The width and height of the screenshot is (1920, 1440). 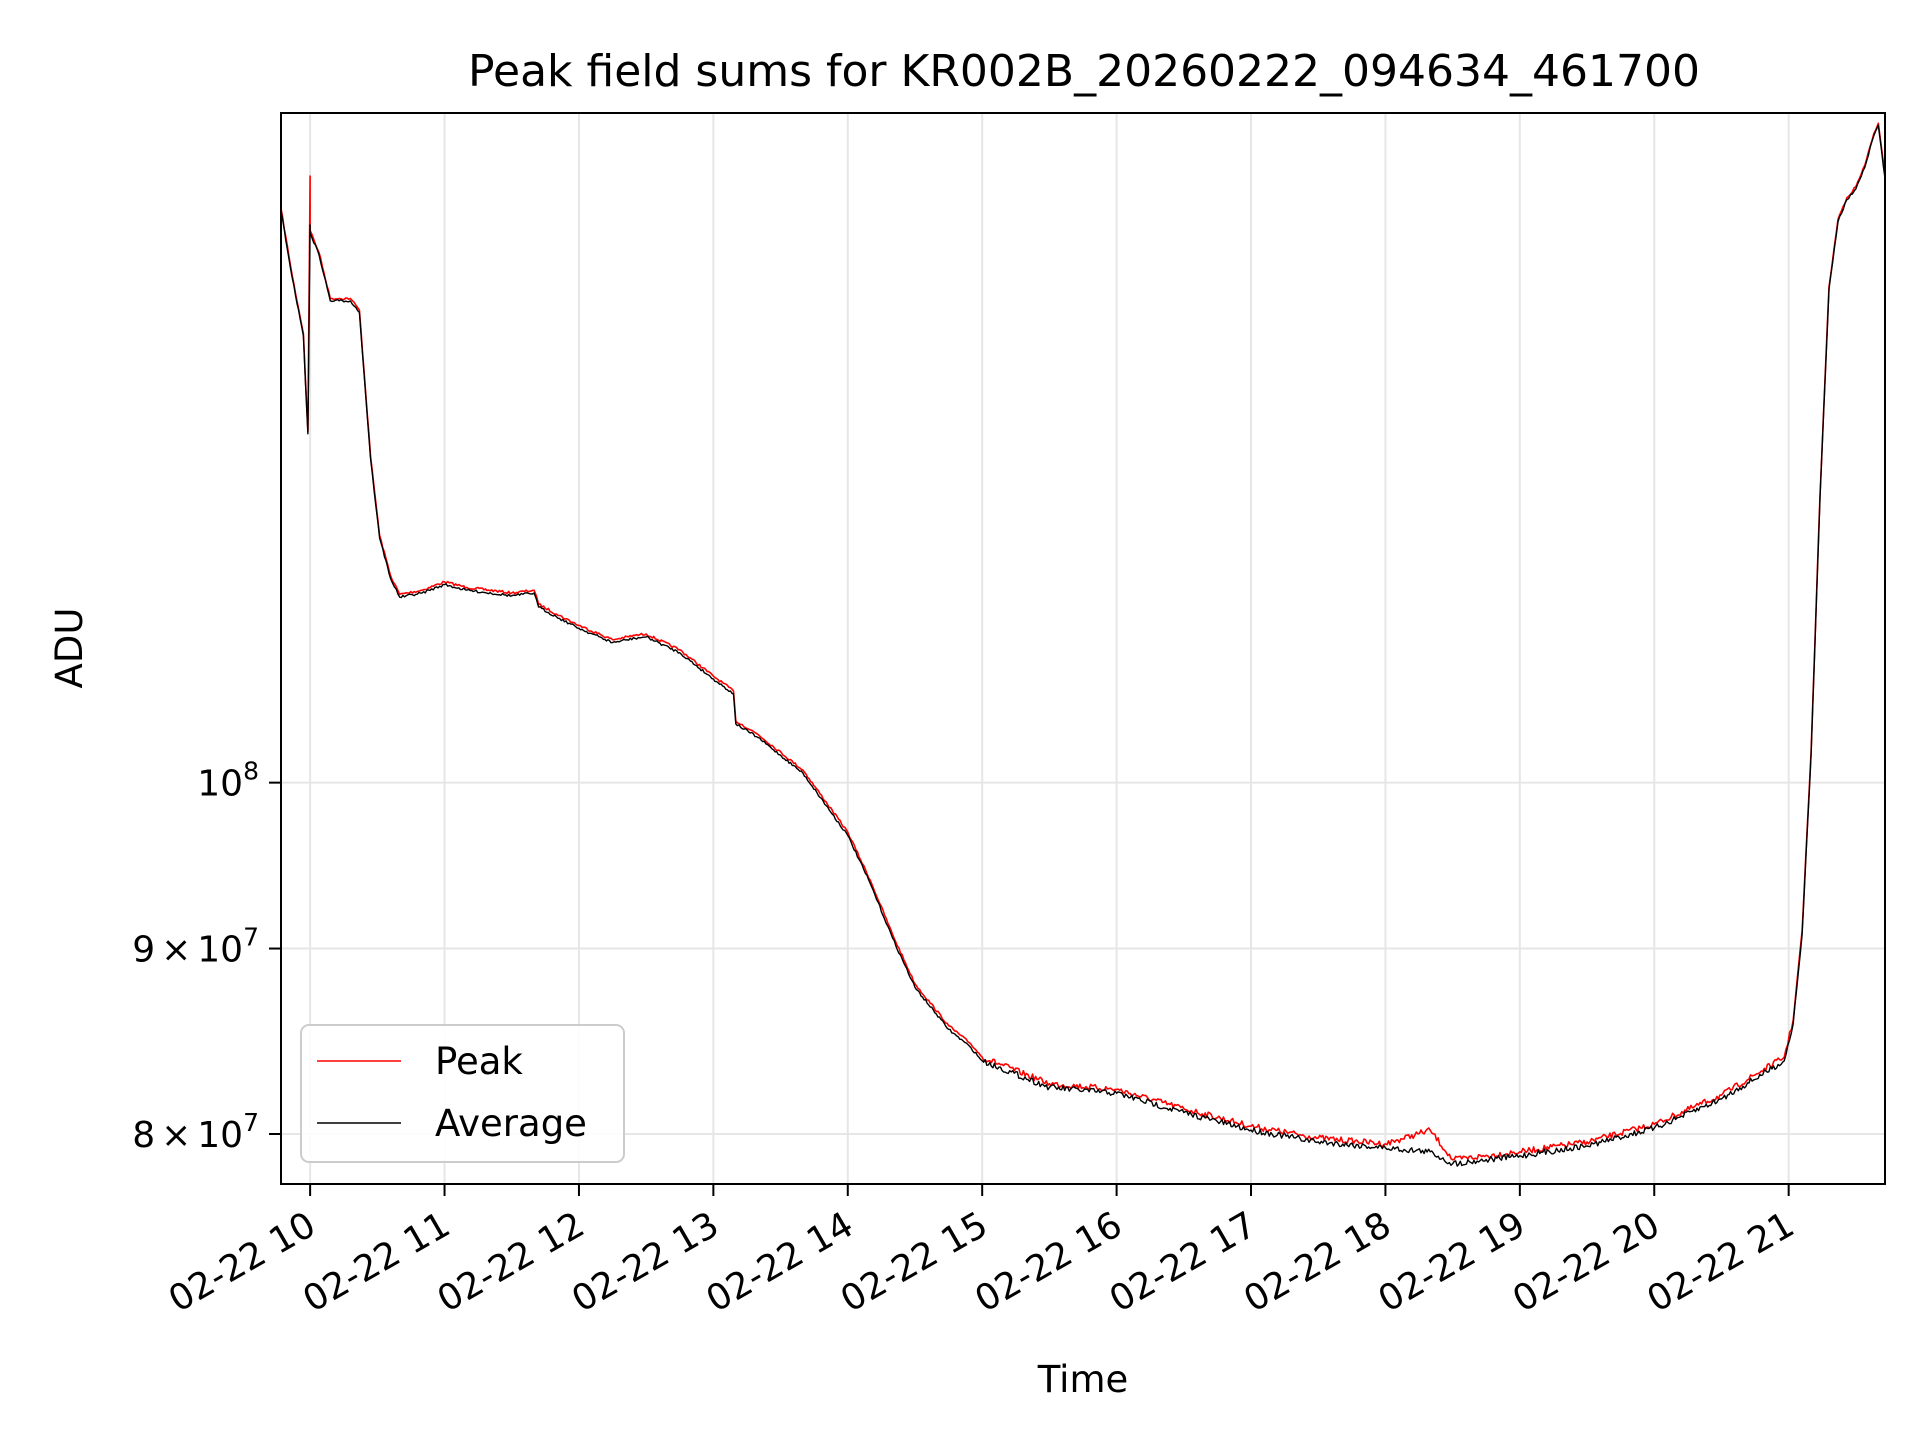 I want to click on y-tick-label: 108, so click(x=228, y=781).